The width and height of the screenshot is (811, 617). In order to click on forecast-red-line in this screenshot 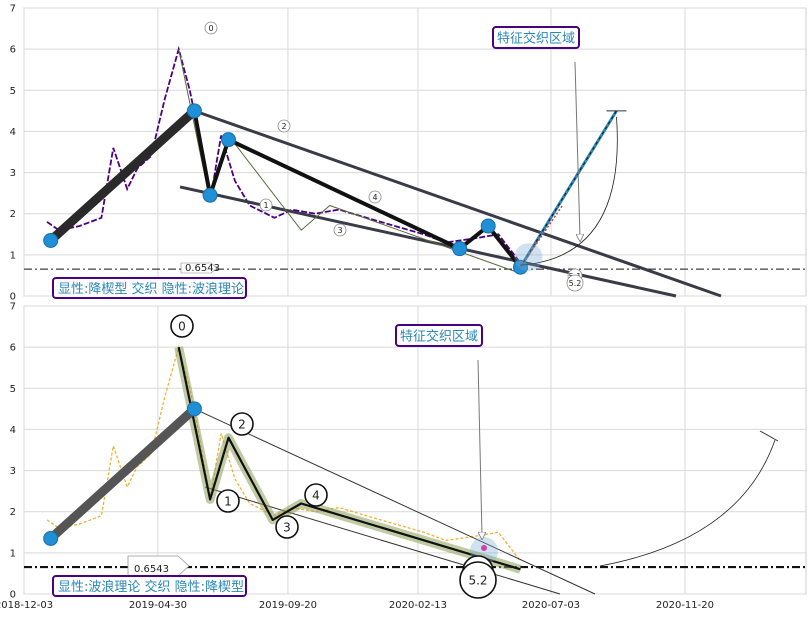, I will do `click(541, 236)`.